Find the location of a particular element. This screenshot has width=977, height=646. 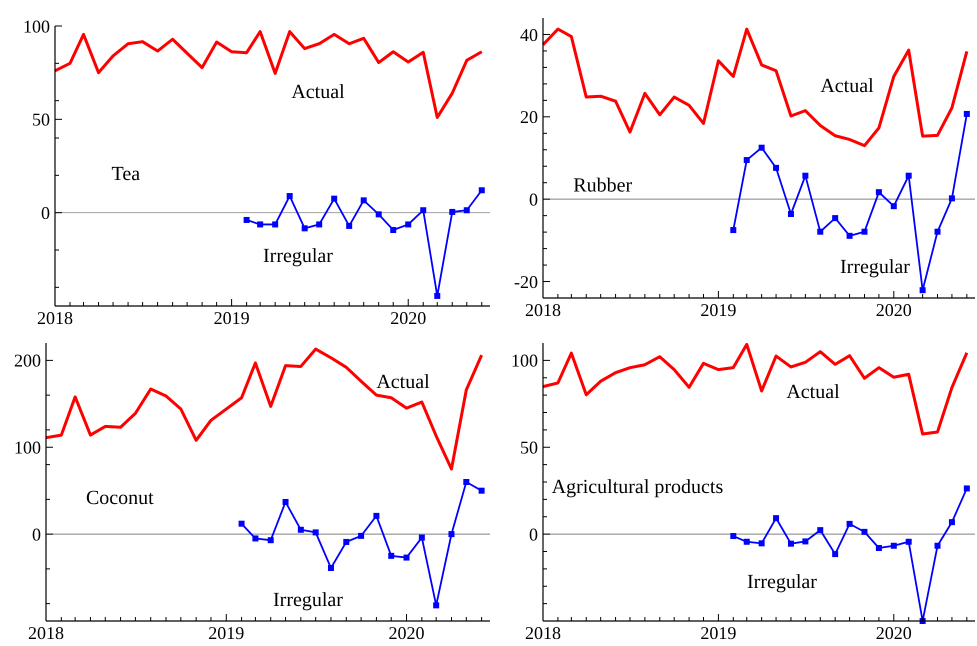

y-tick-label: 40 is located at coordinates (529, 34).